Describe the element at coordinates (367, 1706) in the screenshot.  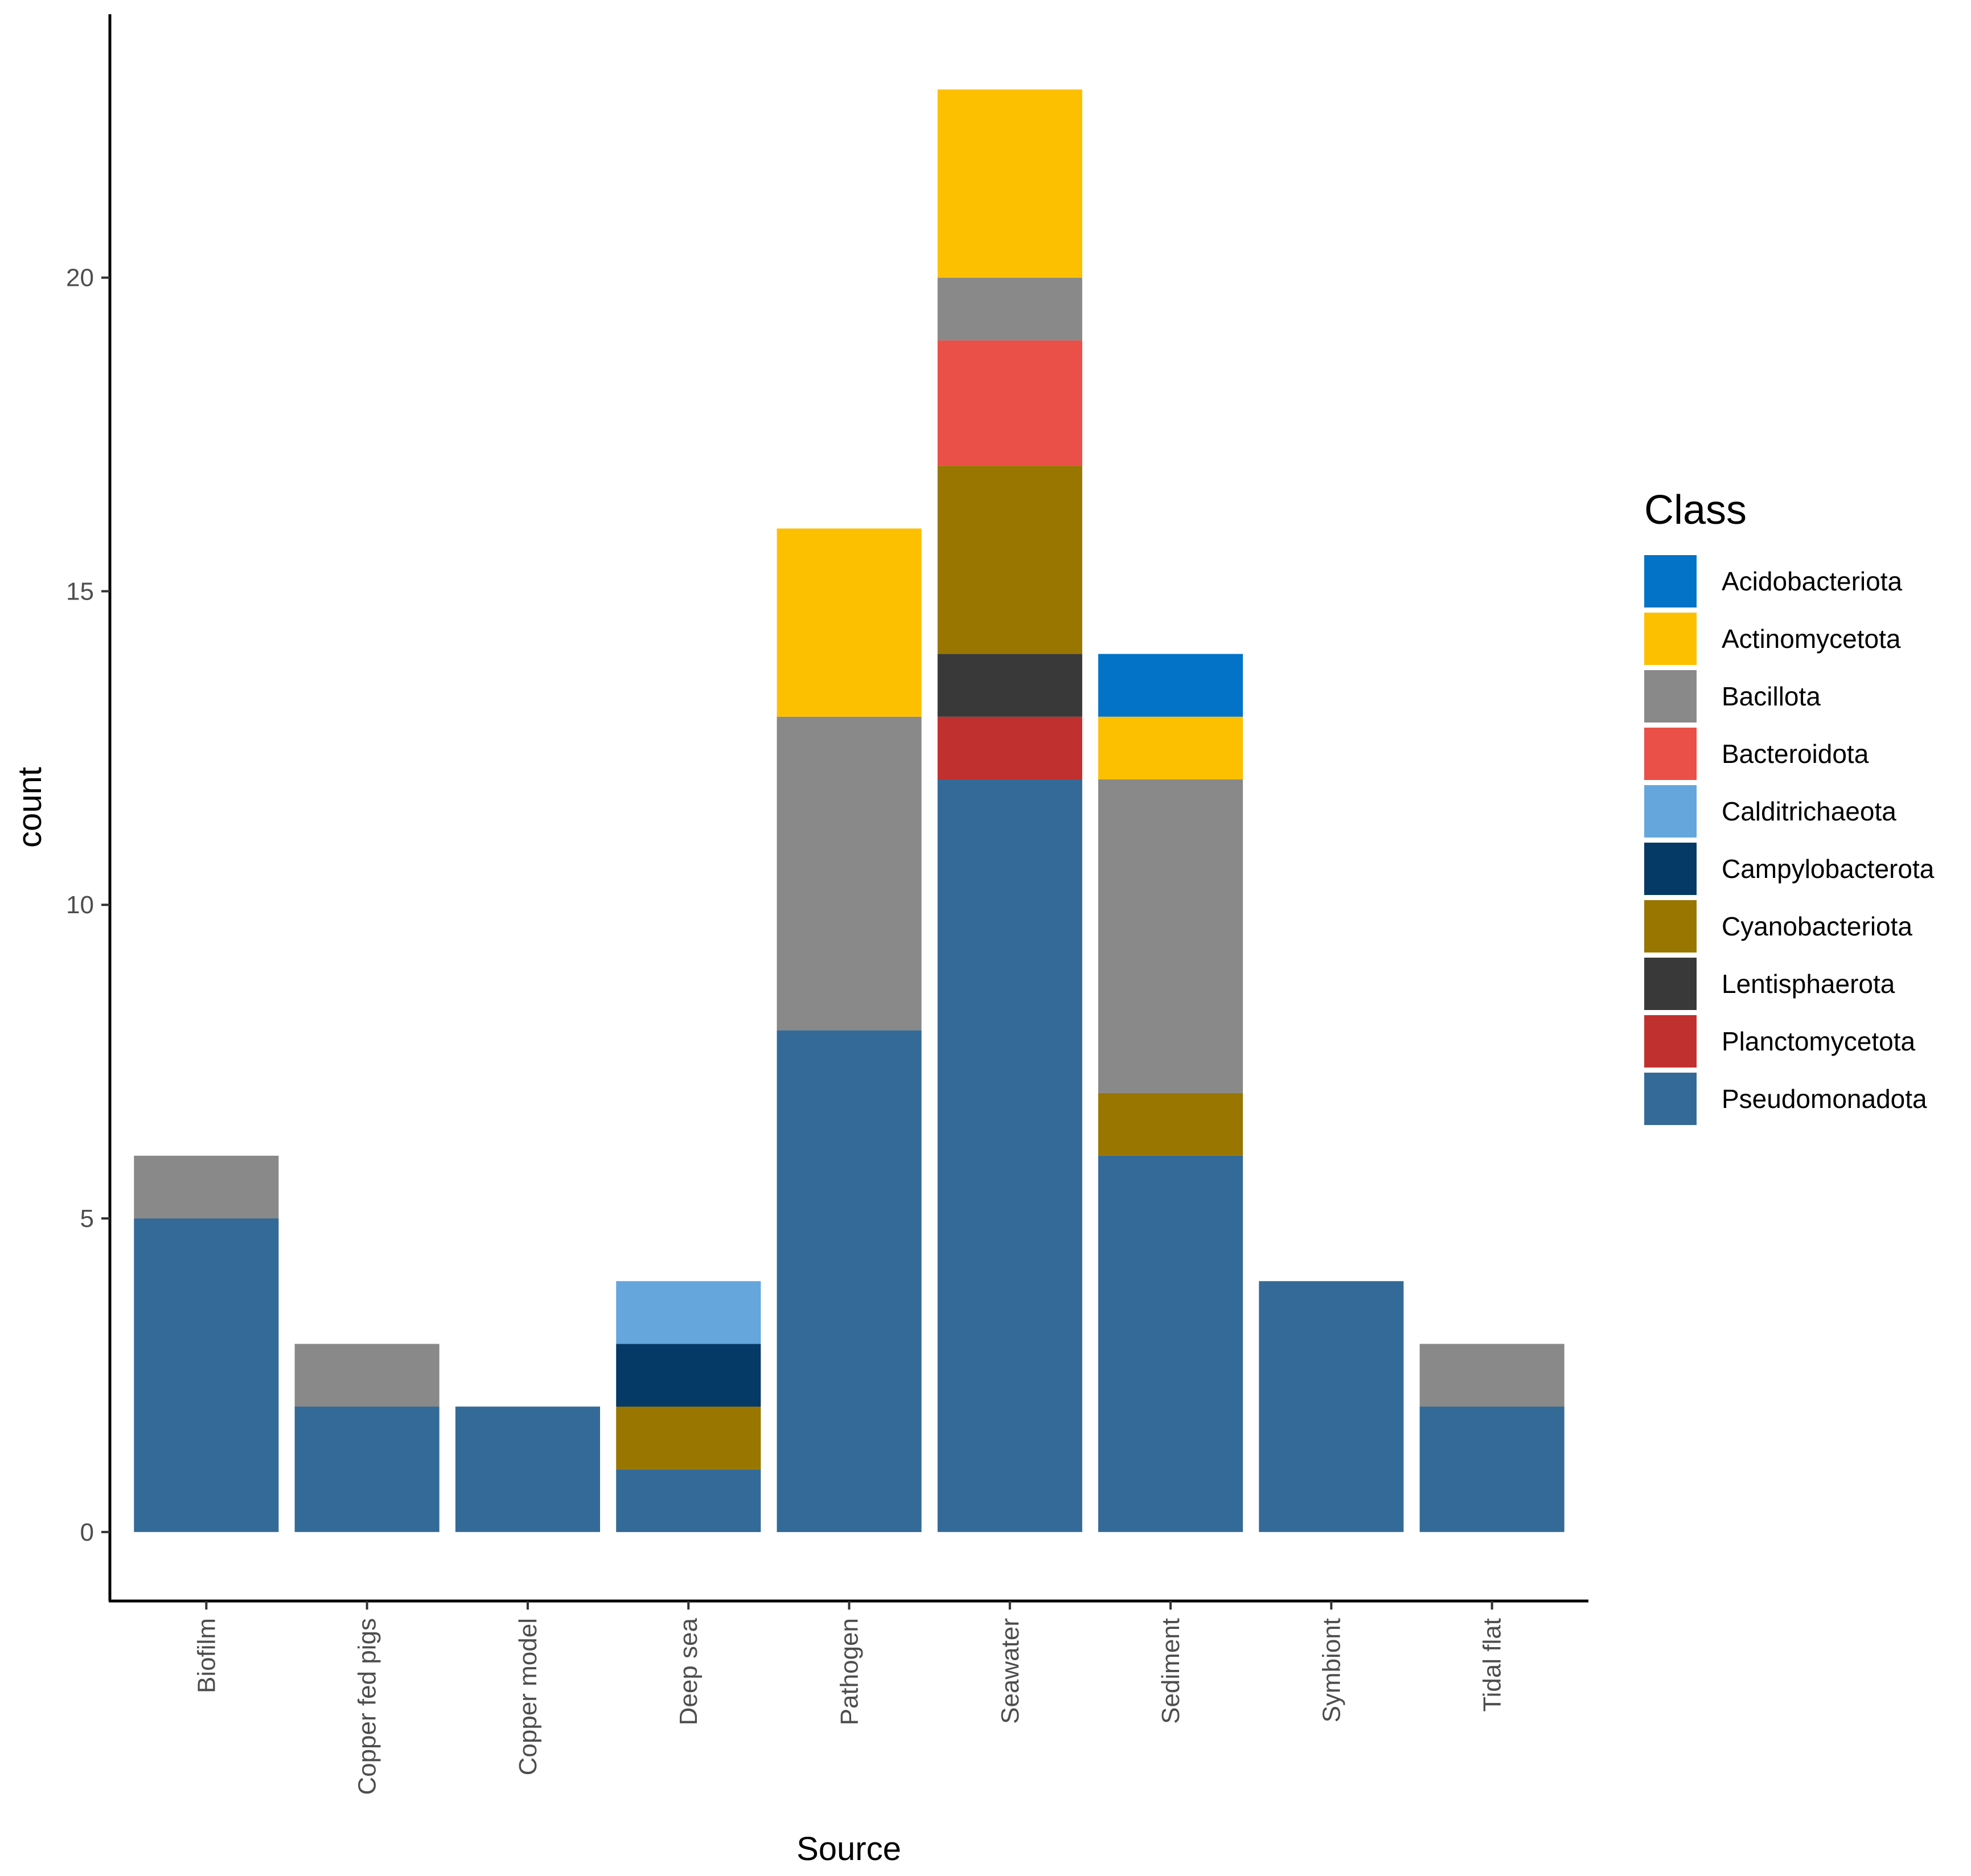
I see `x-tick-label-copper-fed-pigs: Copper fed pigs` at that location.